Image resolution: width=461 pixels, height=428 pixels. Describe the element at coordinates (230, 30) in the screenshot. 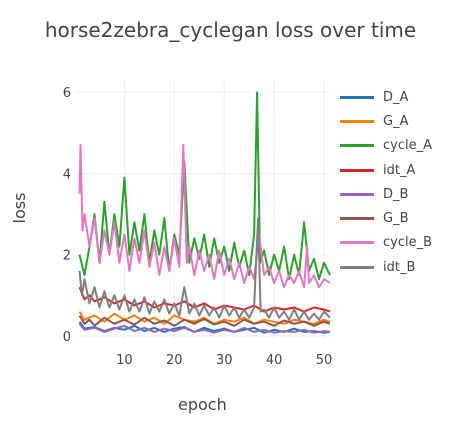

I see `chart-title: horse2zebra_cyclegan loss over time` at that location.